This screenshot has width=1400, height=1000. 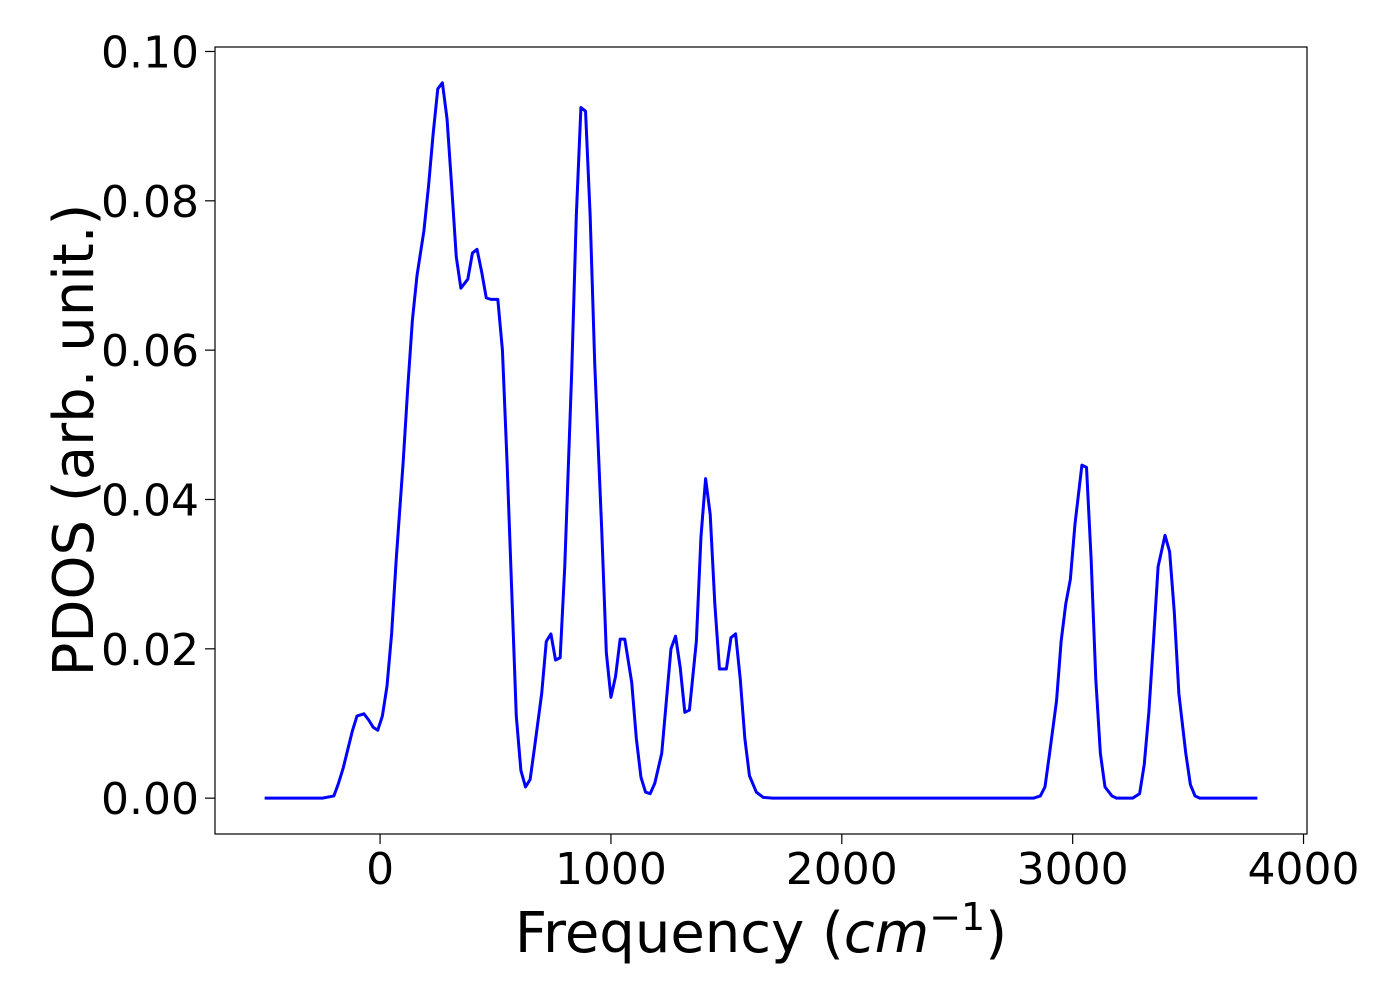 I want to click on x-tick-label: 4000, so click(x=1304, y=869).